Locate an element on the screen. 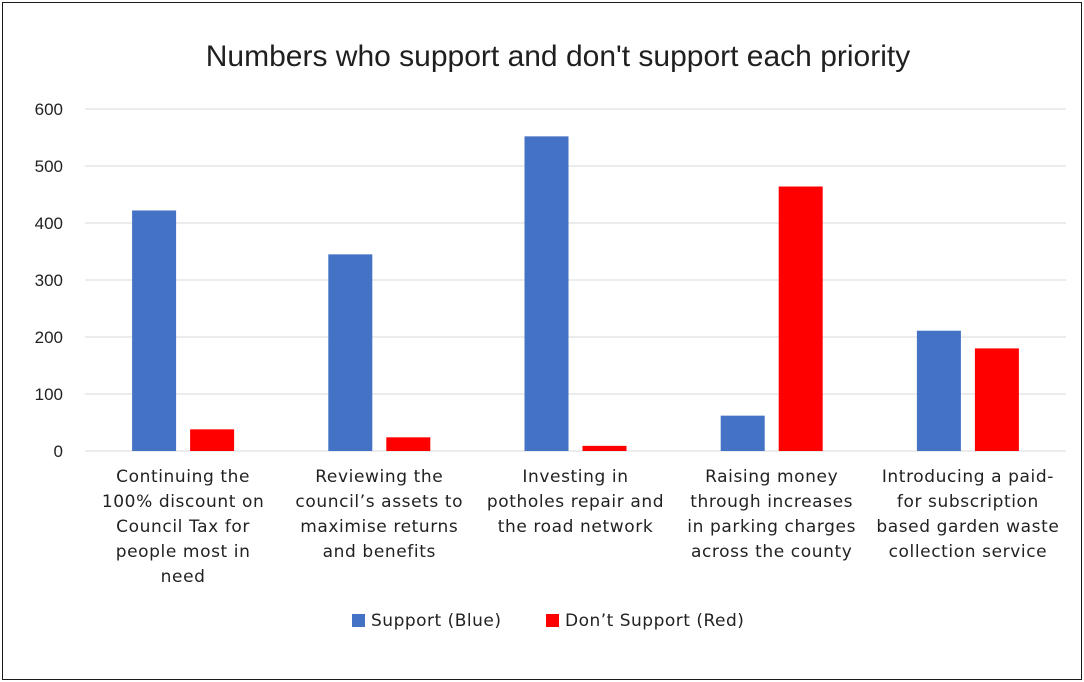  y-tick-label: 200 is located at coordinates (49, 337).